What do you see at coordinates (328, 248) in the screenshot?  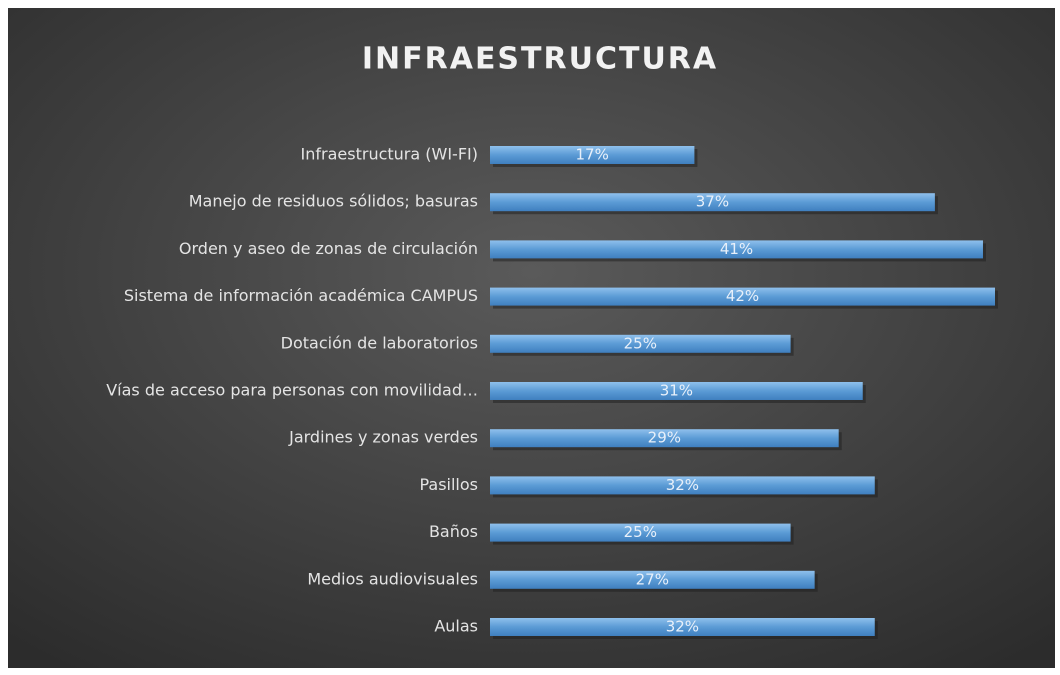 I see `category-label: Orden y aseo de zonas de circulación` at bounding box center [328, 248].